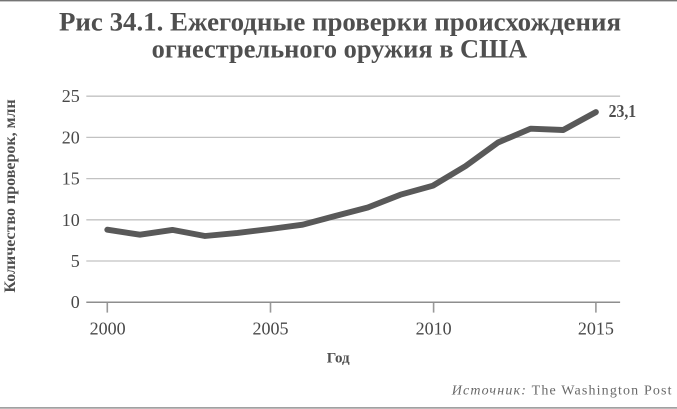 Image resolution: width=677 pixels, height=409 pixels. Describe the element at coordinates (623, 111) in the screenshot. I see `svg-text: 23,1` at that location.